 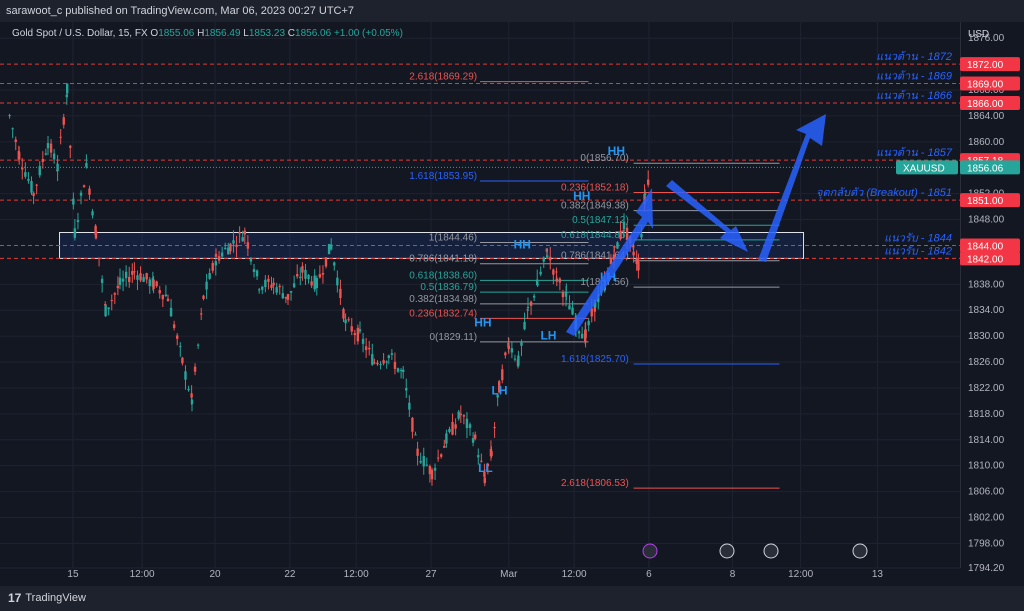 I want to click on tradingview-logo-icon: 17, so click(x=15, y=598).